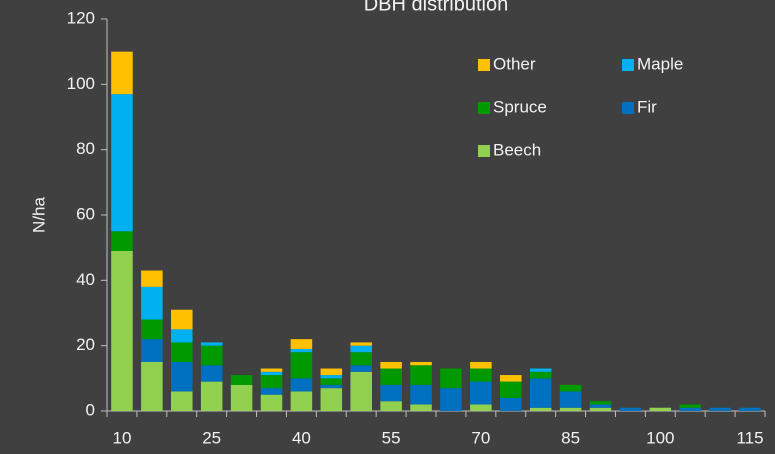 This screenshot has height=454, width=775. What do you see at coordinates (81, 17) in the screenshot?
I see `y-tick-label: 120` at bounding box center [81, 17].